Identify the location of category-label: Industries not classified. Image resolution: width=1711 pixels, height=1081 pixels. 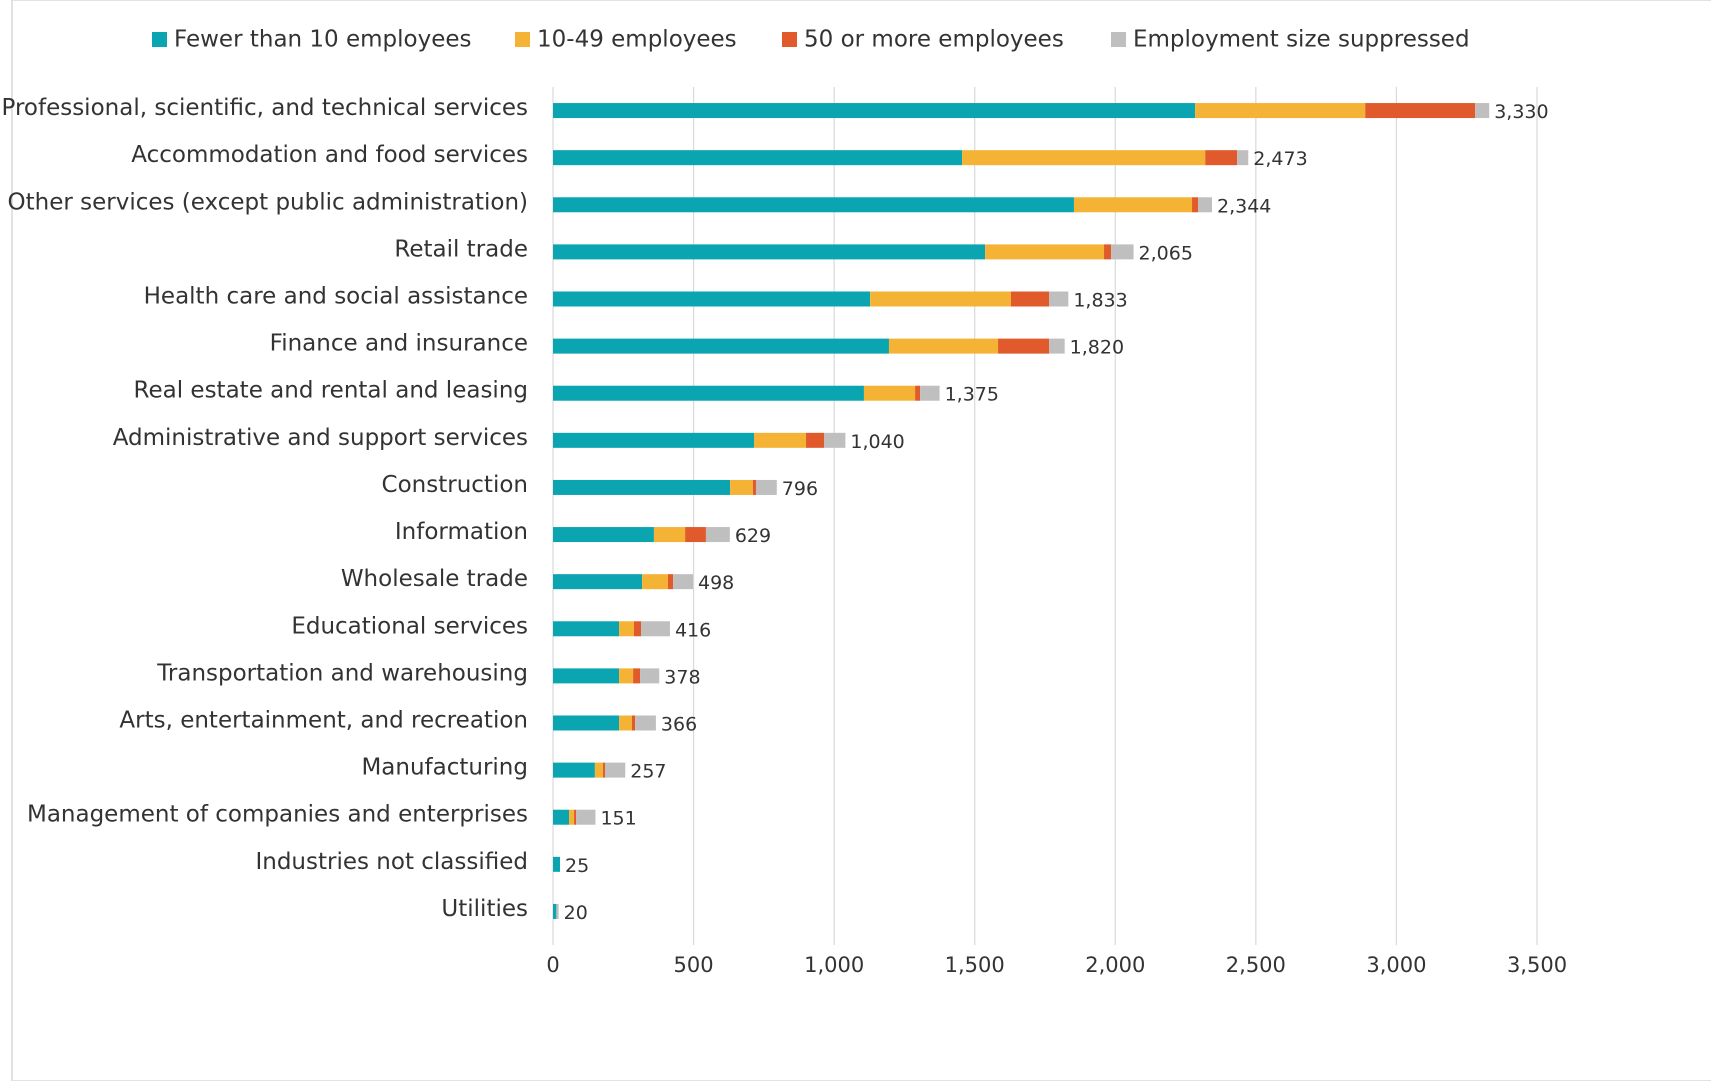
(391, 862).